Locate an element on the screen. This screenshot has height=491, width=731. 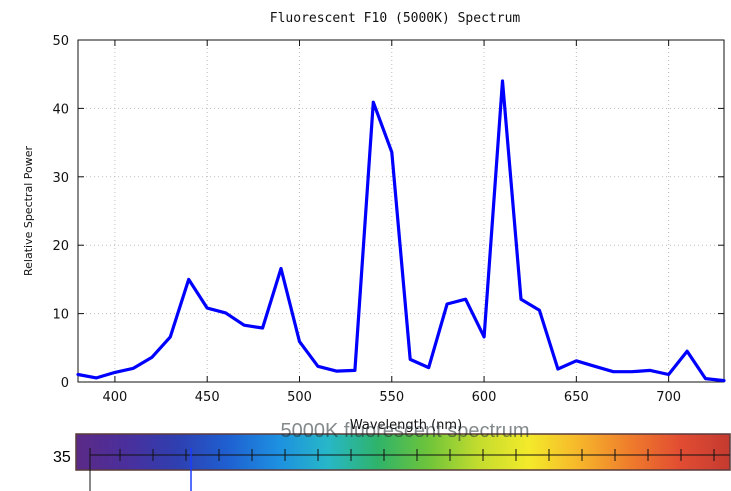
y-tick-label: 40 is located at coordinates (60, 109).